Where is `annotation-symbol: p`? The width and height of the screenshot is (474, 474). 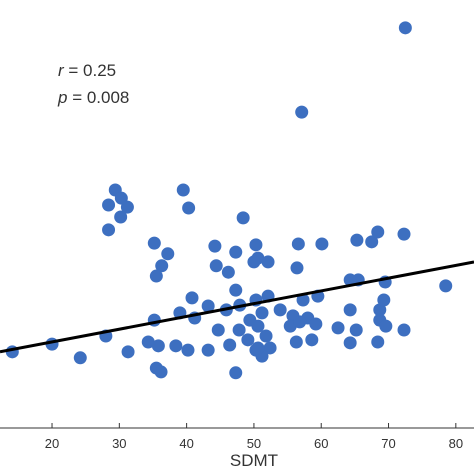 annotation-symbol: p is located at coordinates (62, 97).